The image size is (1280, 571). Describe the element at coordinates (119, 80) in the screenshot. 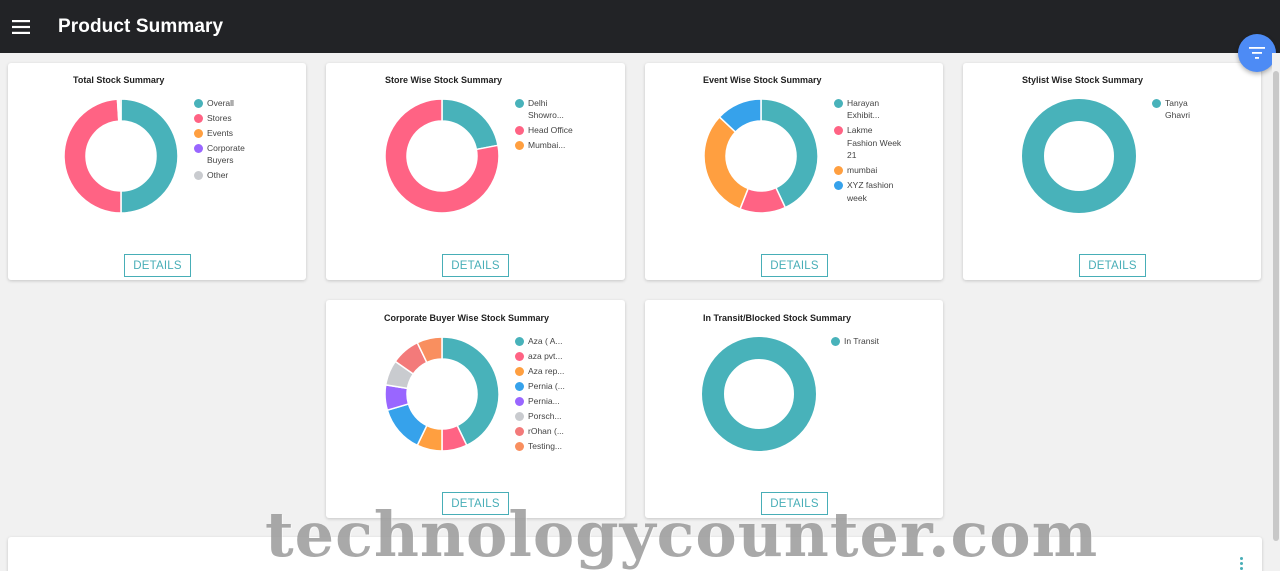

I see `card-title: Total Stock Summary` at that location.